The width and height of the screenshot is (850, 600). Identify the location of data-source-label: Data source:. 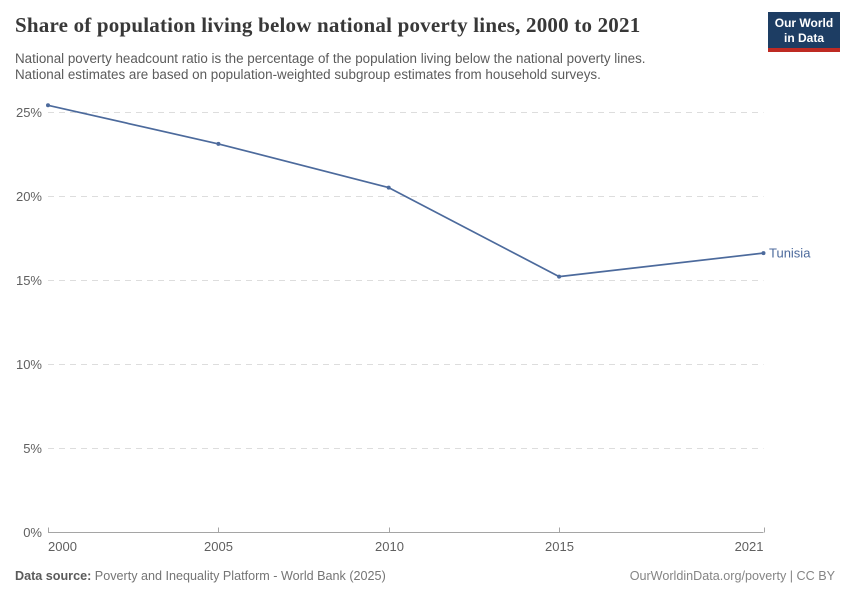
(53, 576).